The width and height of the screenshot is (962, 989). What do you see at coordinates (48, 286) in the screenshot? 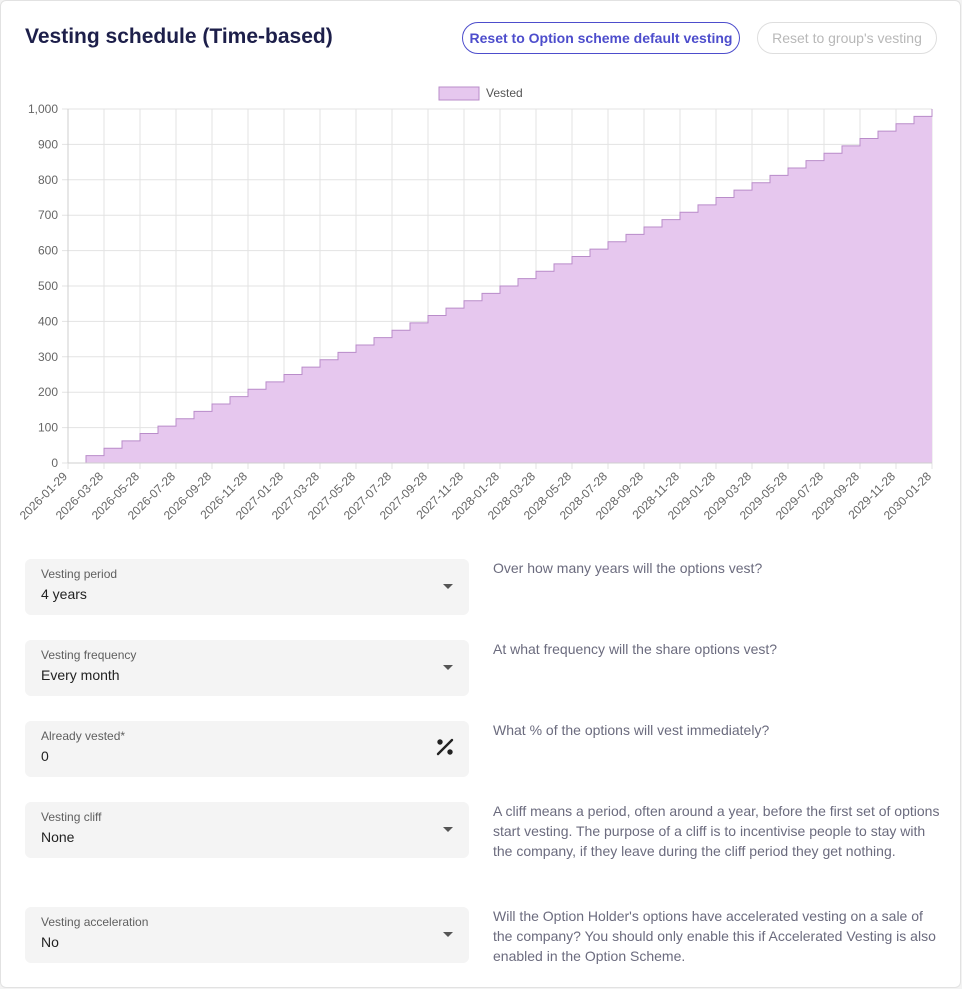
I see `y-tick-label: 500` at bounding box center [48, 286].